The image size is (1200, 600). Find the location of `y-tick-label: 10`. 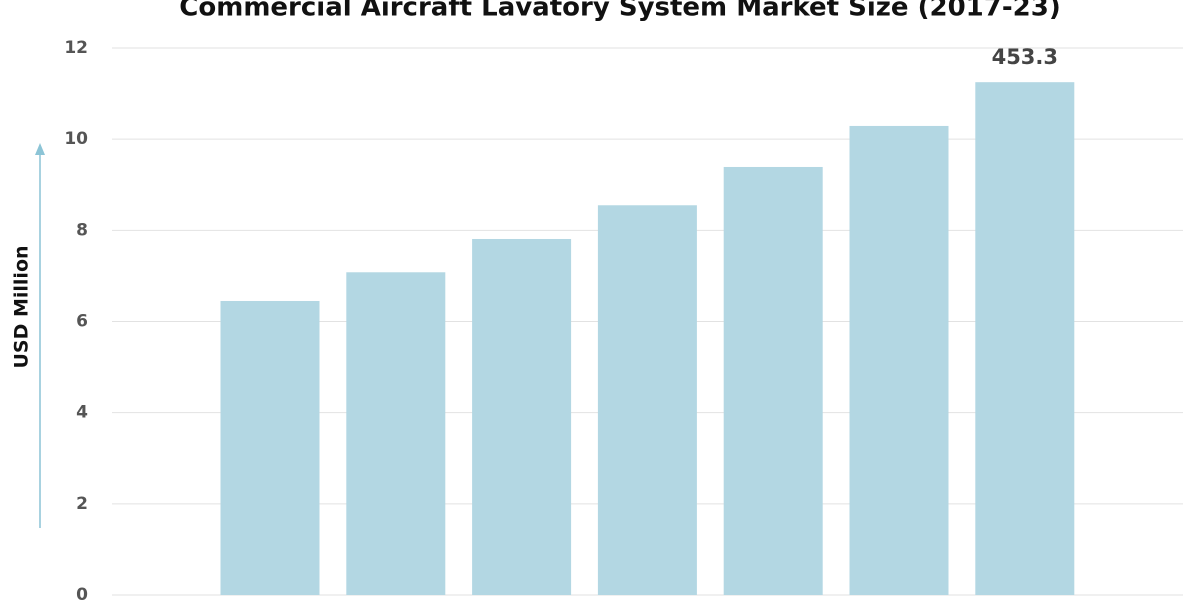

y-tick-label: 10 is located at coordinates (76, 139).